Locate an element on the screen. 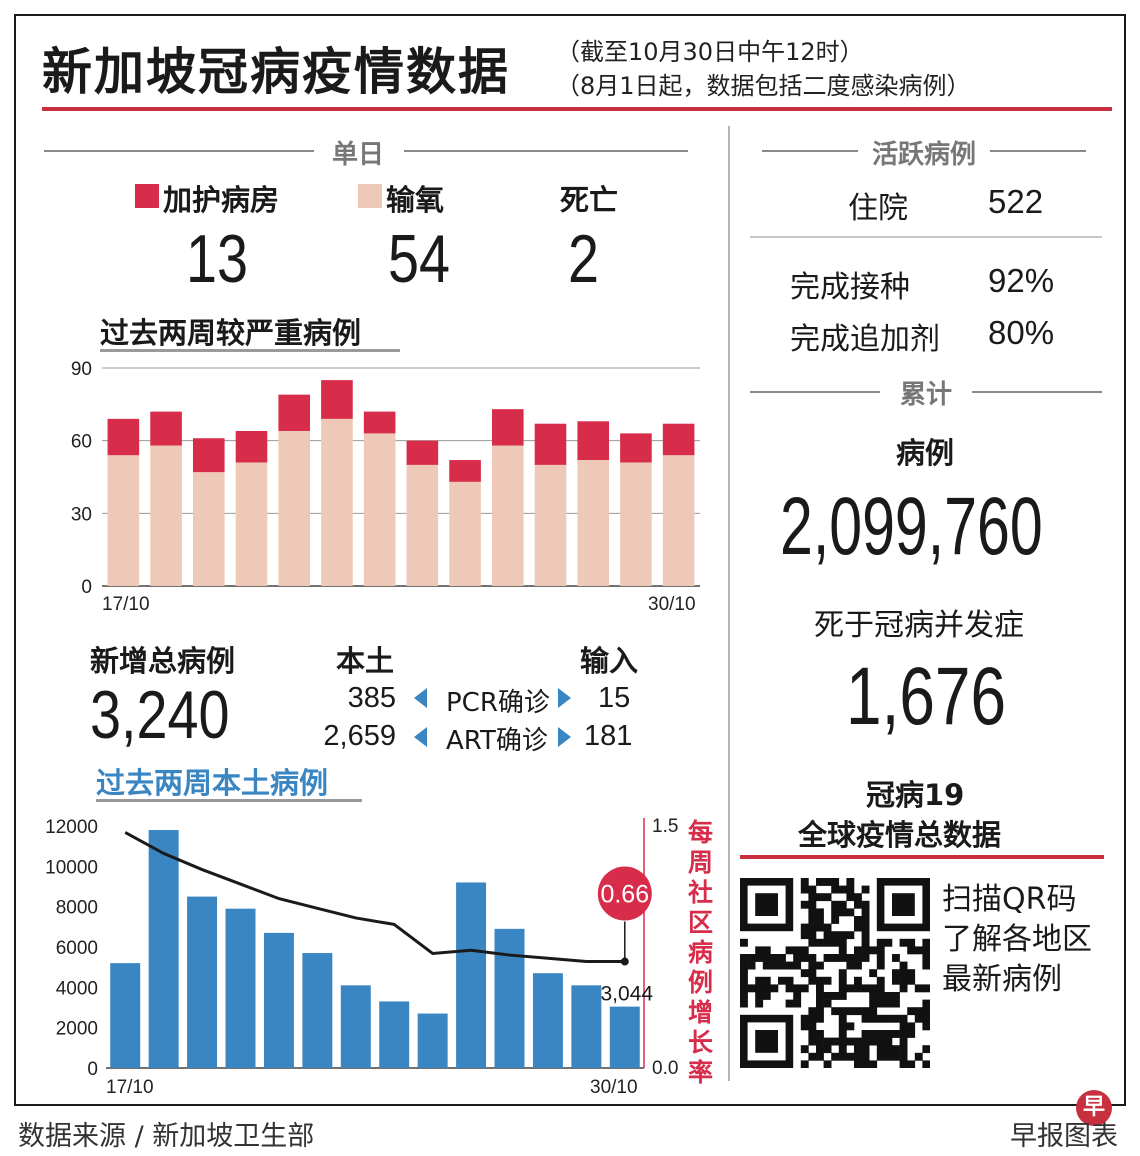 The image size is (1140, 1156). local-y-tick: 0 is located at coordinates (92, 1069).